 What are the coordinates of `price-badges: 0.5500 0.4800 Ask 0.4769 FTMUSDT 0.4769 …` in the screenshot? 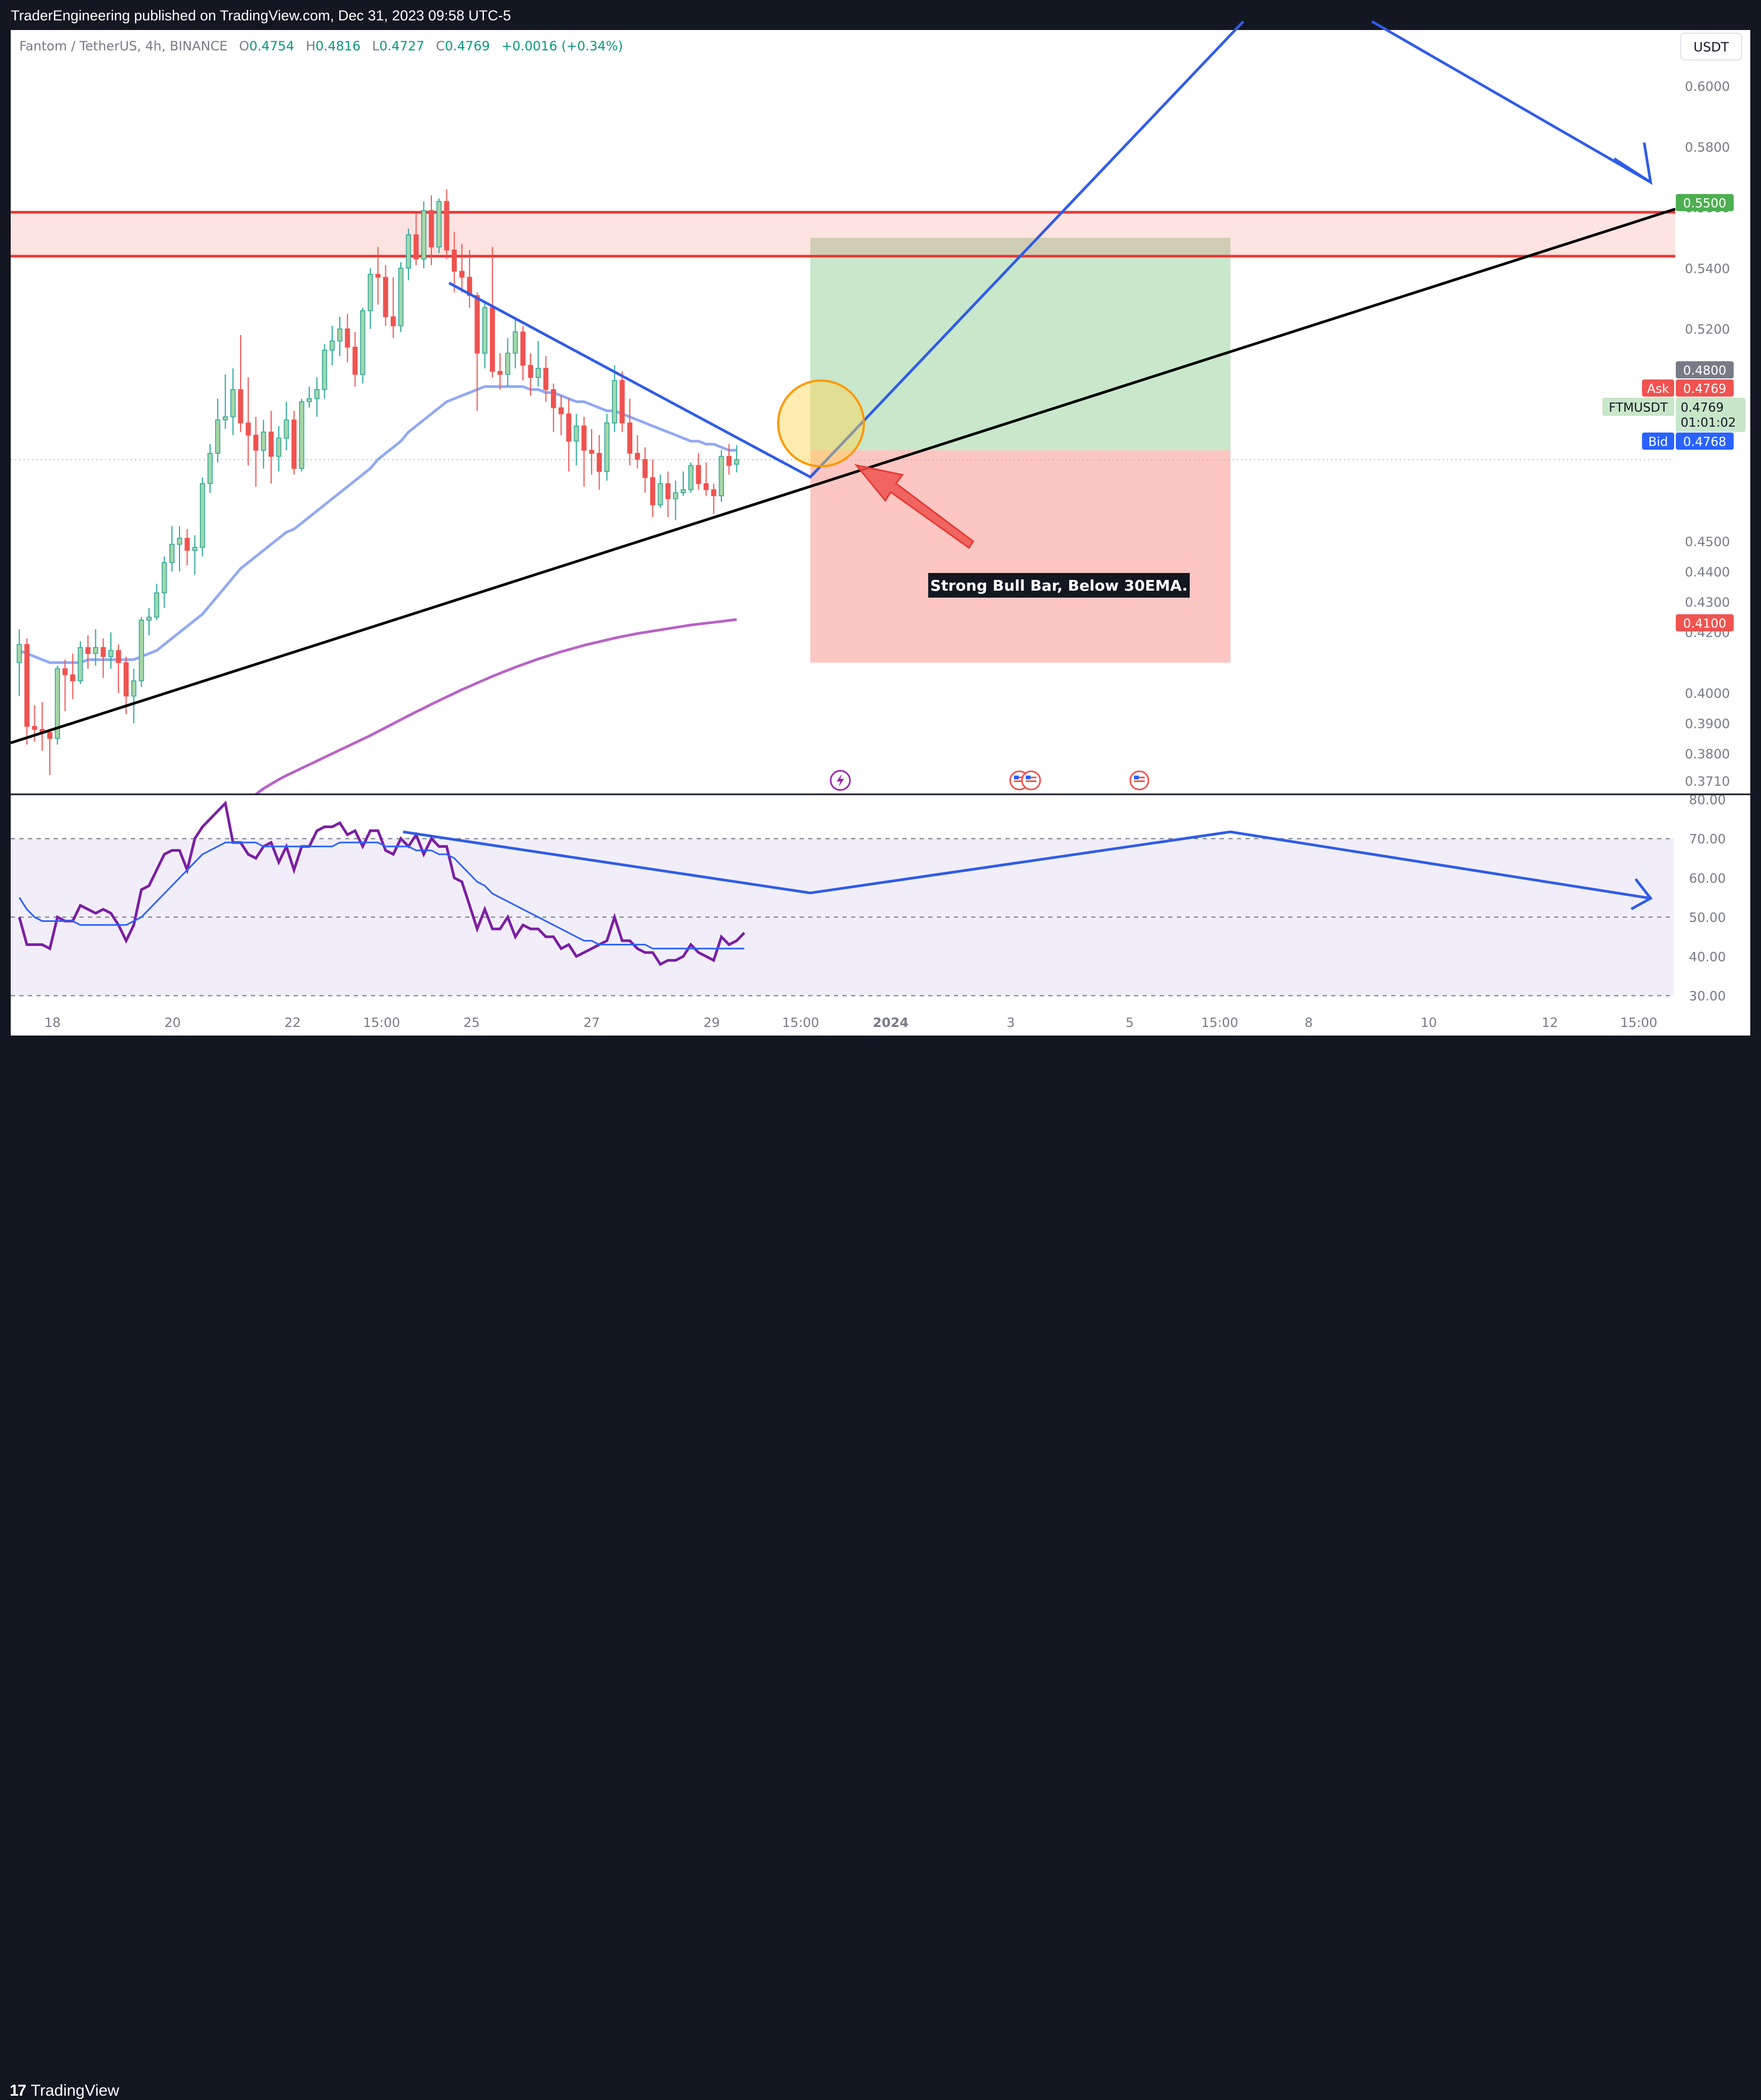 It's located at (1673, 412).